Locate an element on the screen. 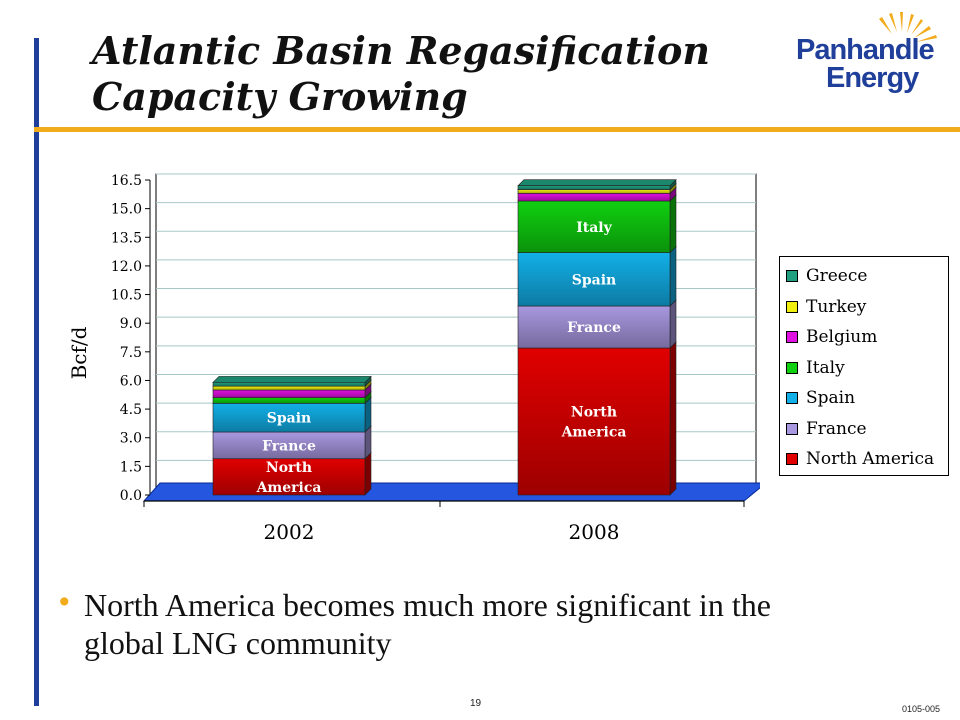  legend-item: France is located at coordinates (826, 429).